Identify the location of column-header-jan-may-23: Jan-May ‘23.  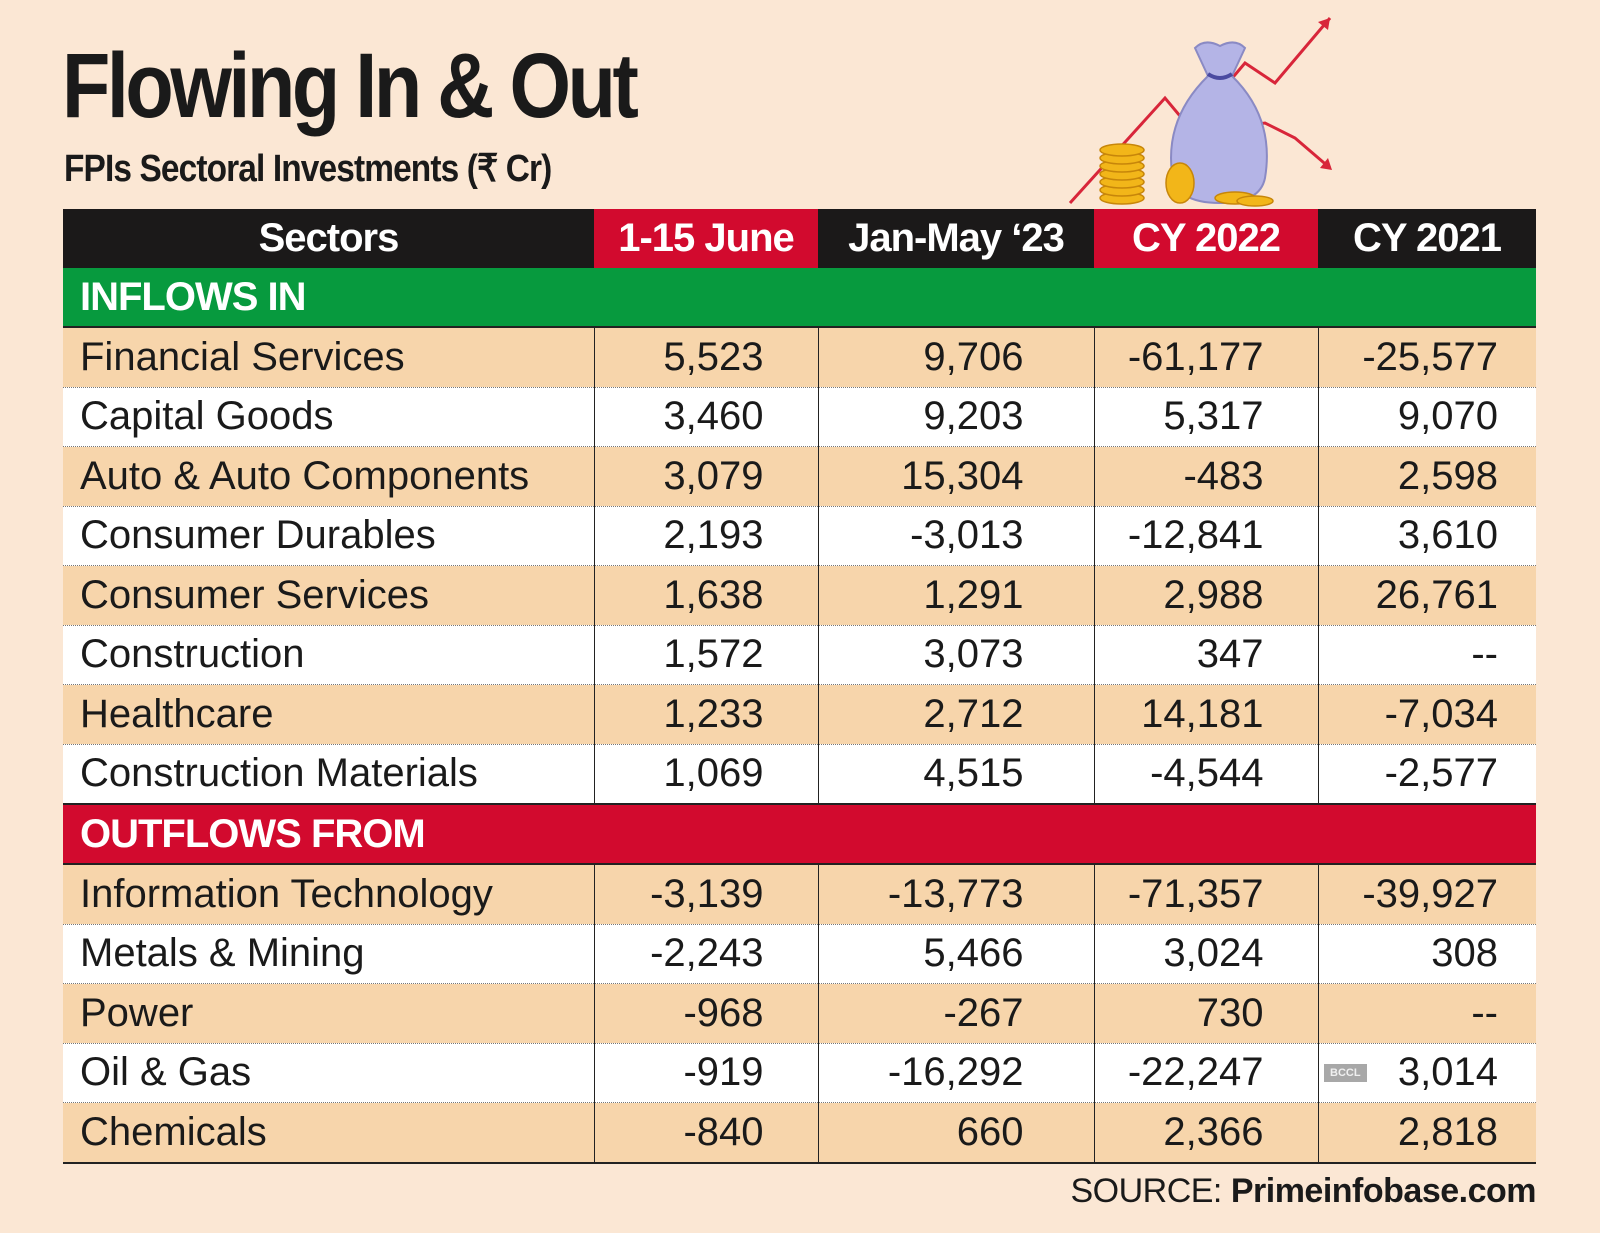
(956, 238).